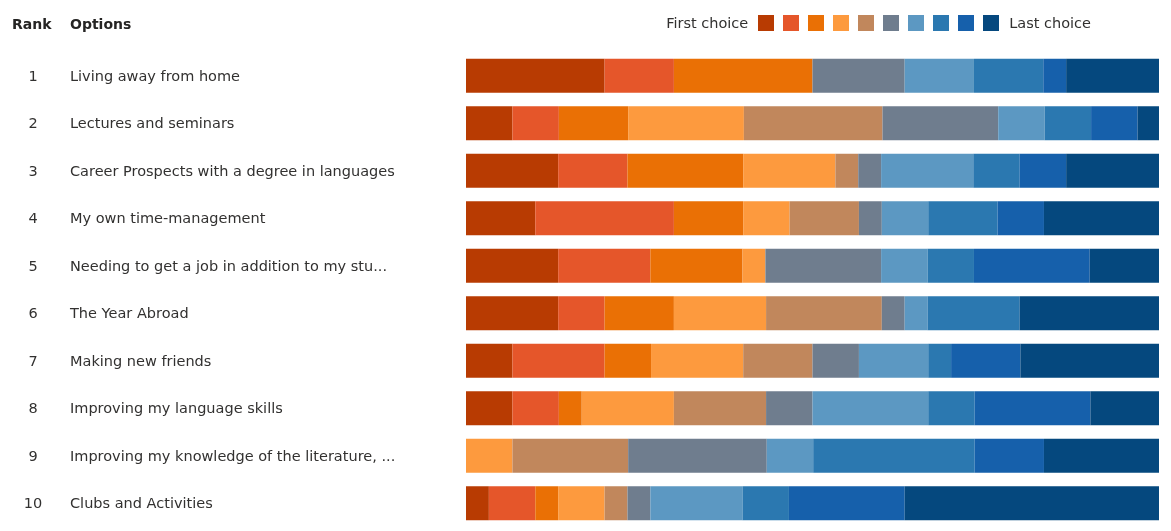 This screenshot has width=1171, height=531. Describe the element at coordinates (707, 23) in the screenshot. I see `text: First choice` at that location.